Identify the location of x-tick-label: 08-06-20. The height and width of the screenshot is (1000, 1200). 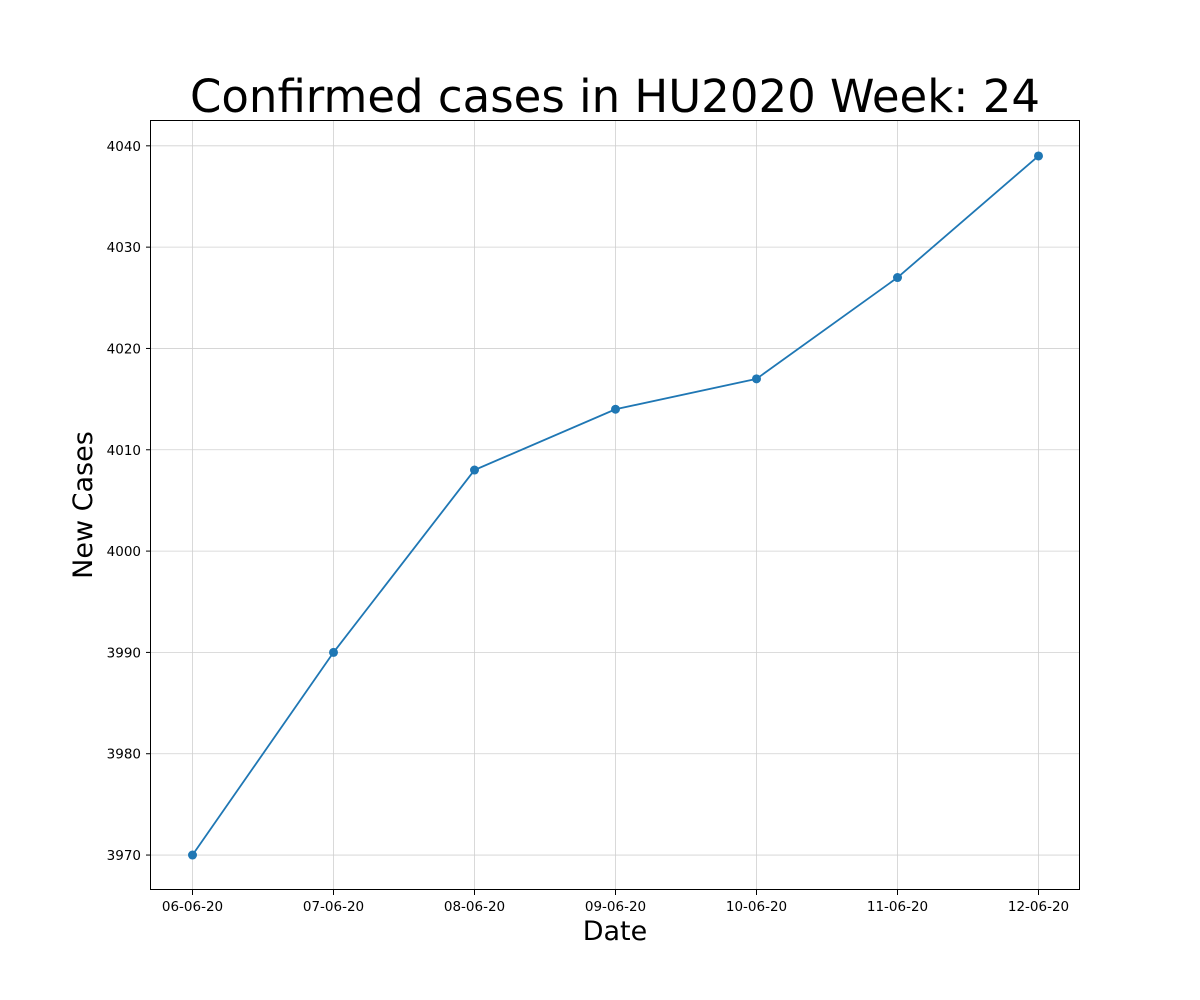
(474, 907).